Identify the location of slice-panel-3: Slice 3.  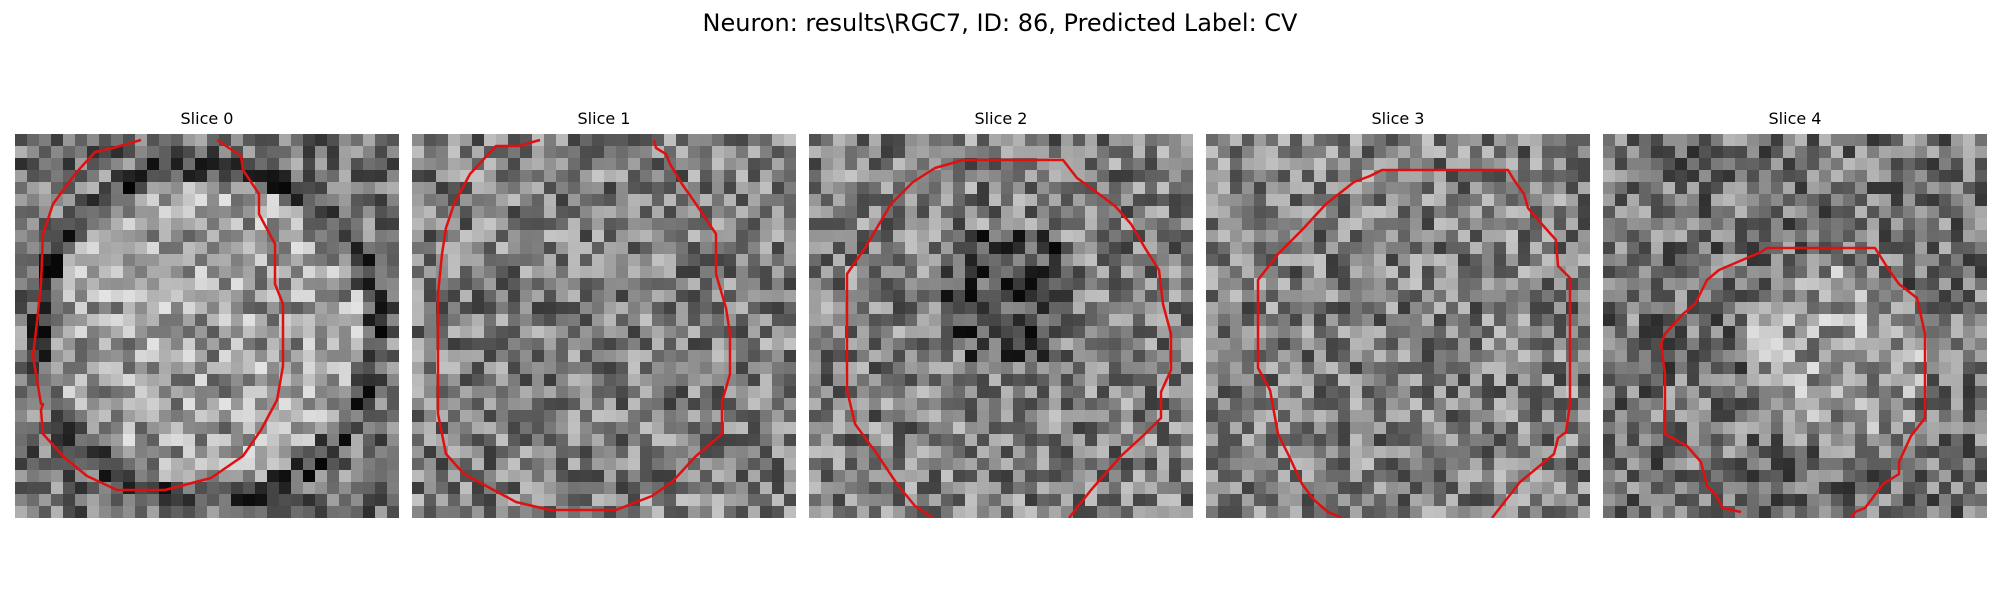
(1398, 313).